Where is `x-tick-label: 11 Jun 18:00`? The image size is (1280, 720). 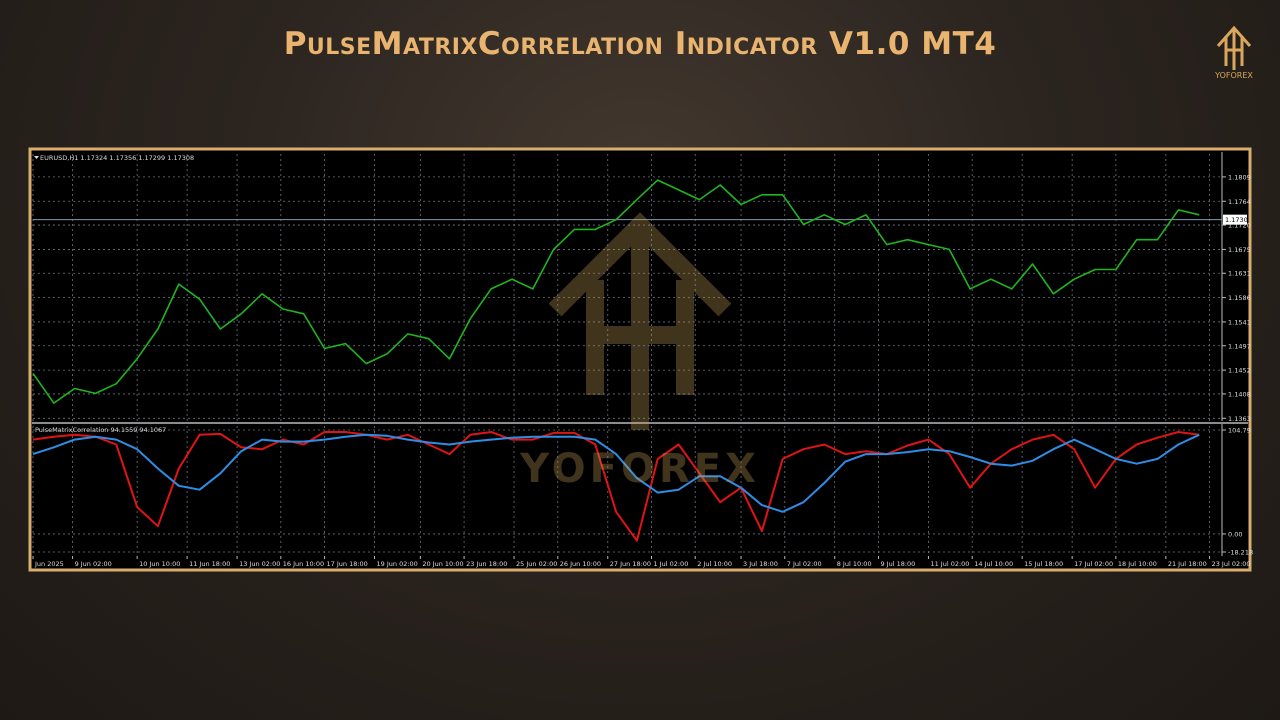 x-tick-label: 11 Jun 18:00 is located at coordinates (209, 564).